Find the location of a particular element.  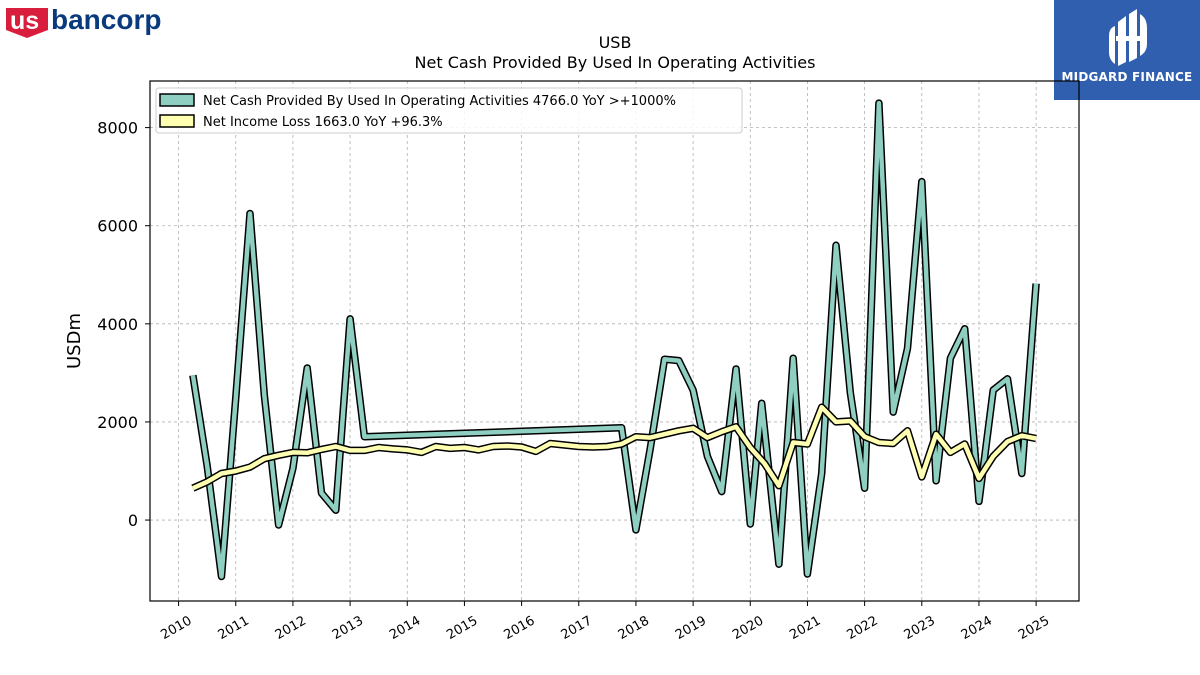

y-tick-label: 0 is located at coordinates (133, 520).